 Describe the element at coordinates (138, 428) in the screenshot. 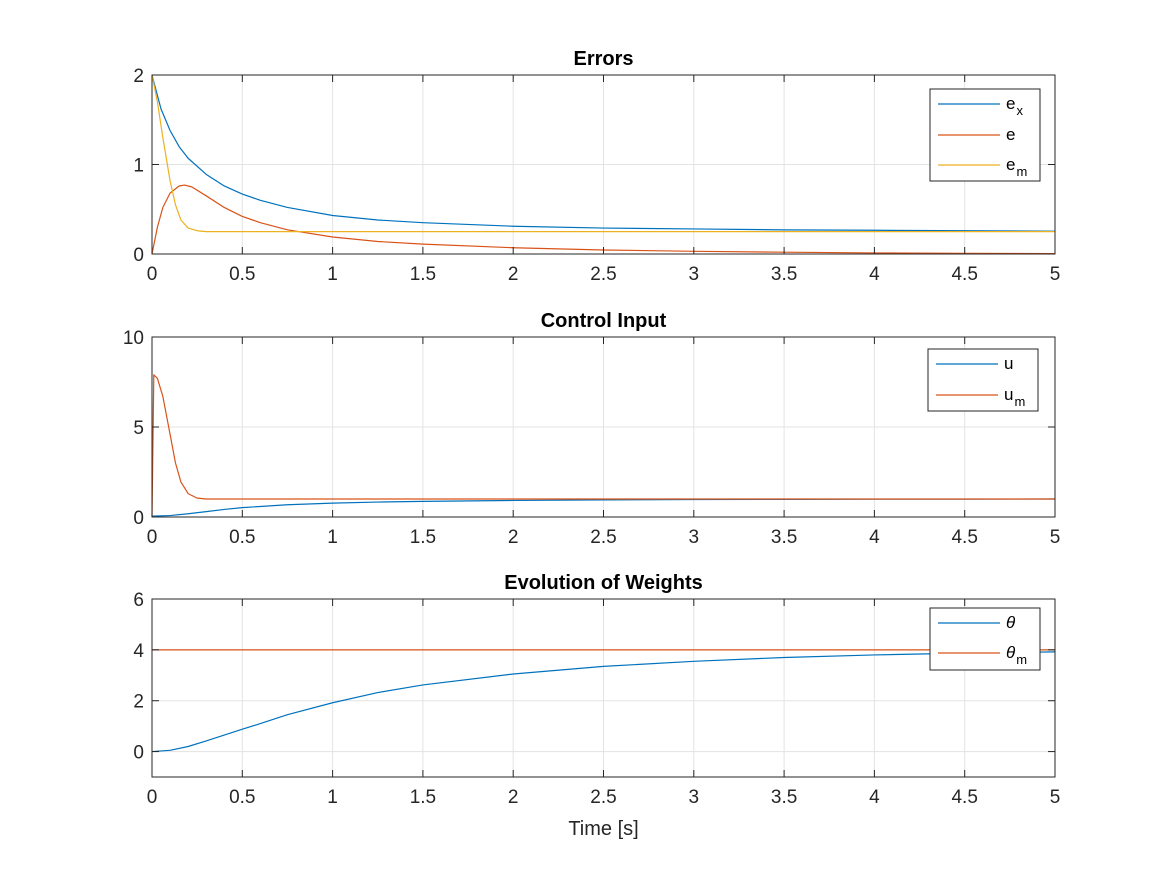

I see `y-tick-label: 5` at that location.